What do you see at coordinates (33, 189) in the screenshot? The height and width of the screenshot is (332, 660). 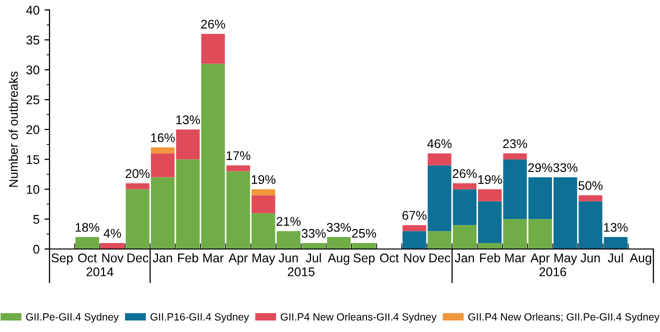 I see `y-tick-label: 10` at bounding box center [33, 189].